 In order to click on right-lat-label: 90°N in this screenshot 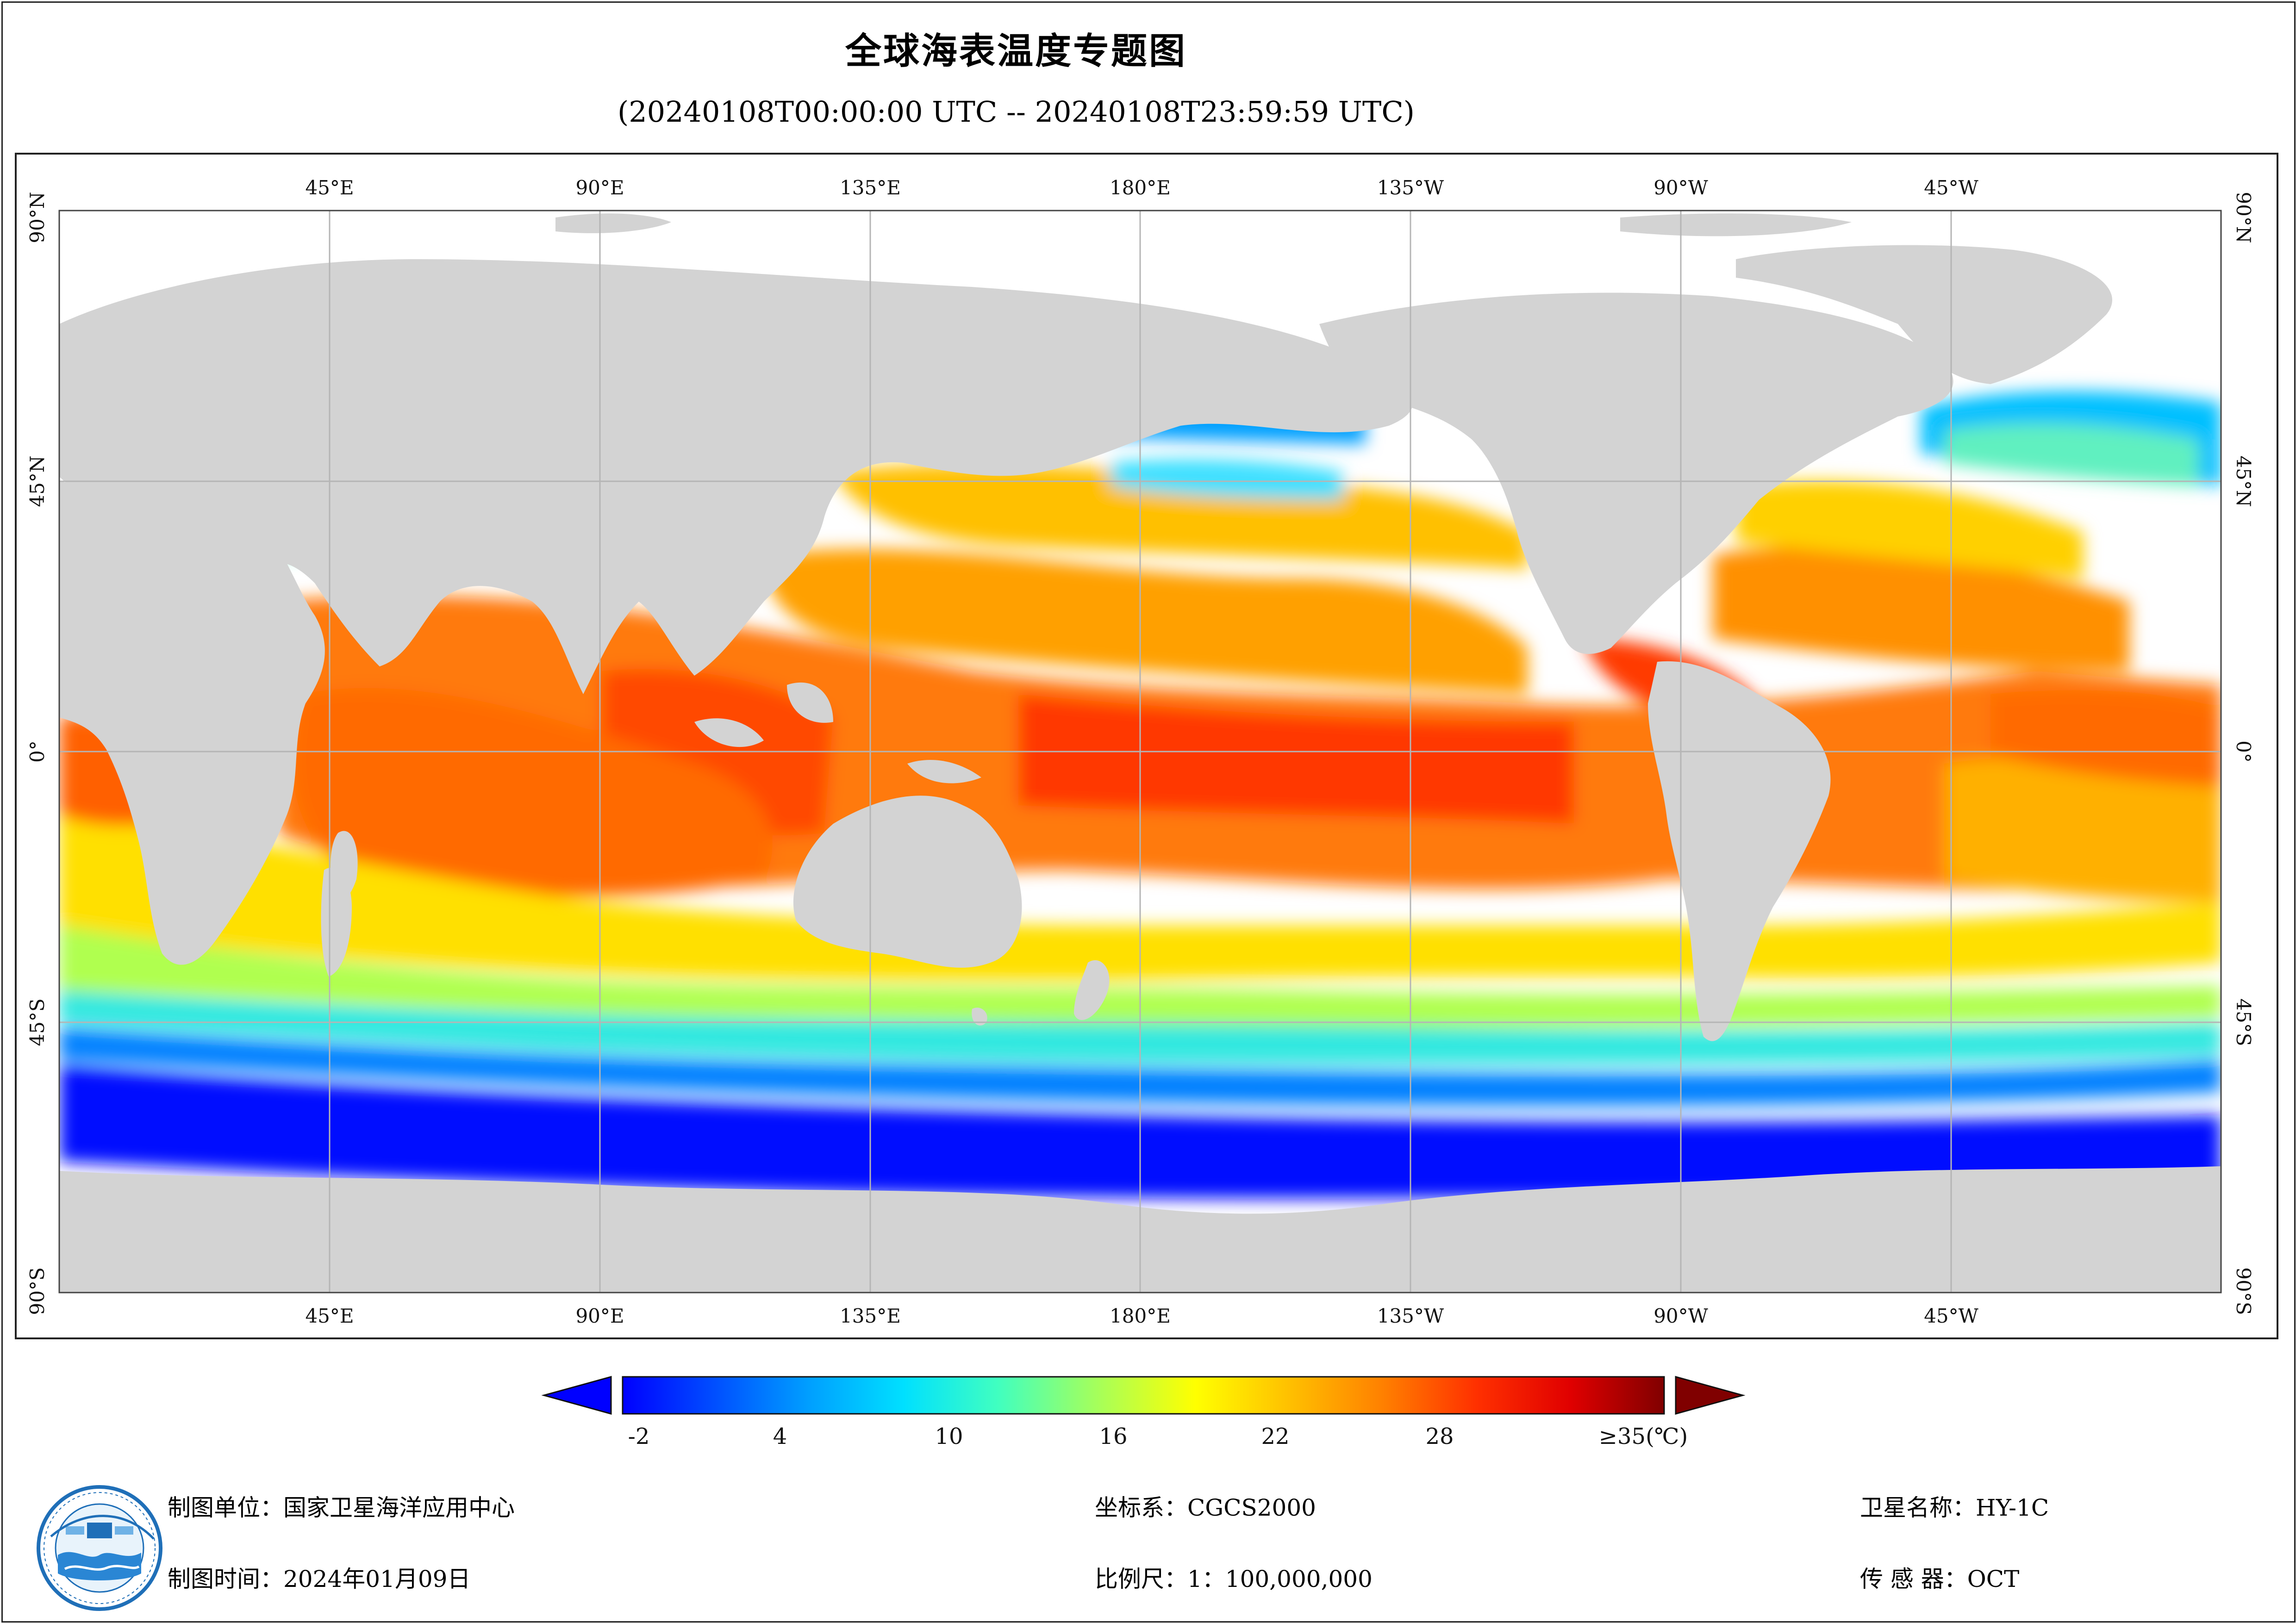, I will do `click(2243, 217)`.